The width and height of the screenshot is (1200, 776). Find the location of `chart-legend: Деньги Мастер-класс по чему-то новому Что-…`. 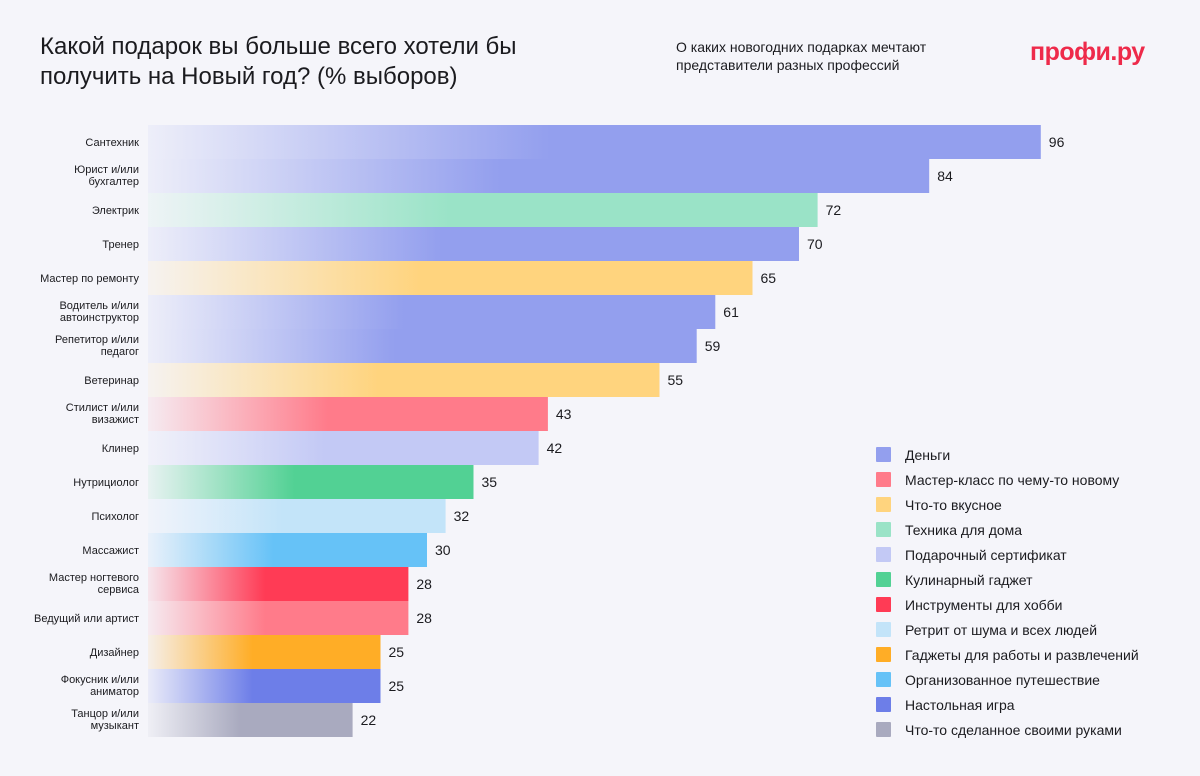

chart-legend: Деньги Мастер-класс по чему-то новому Что-… is located at coordinates (1007, 592).